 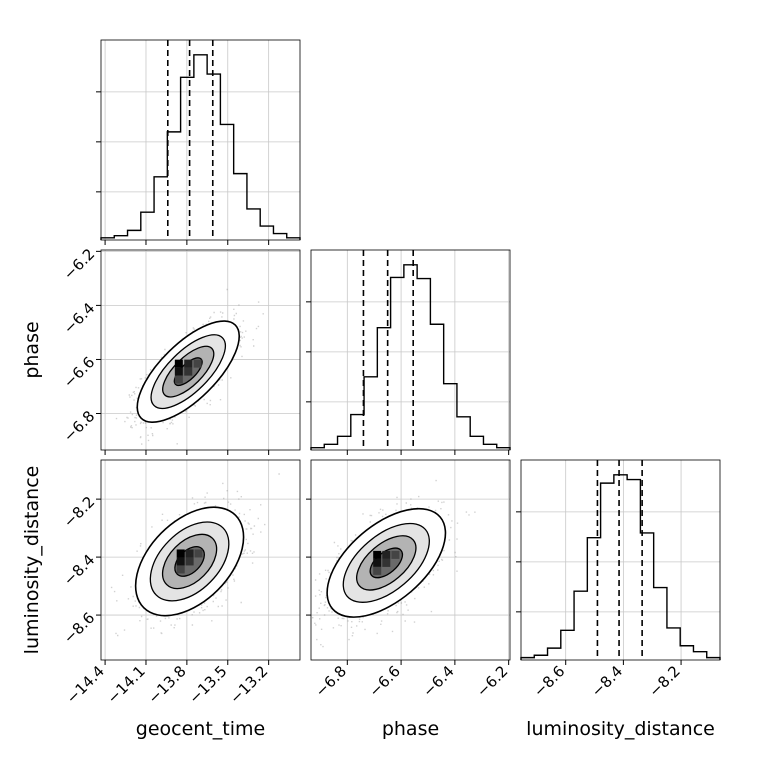 I want to click on y-axis-label-phase: phase, so click(x=32, y=349).